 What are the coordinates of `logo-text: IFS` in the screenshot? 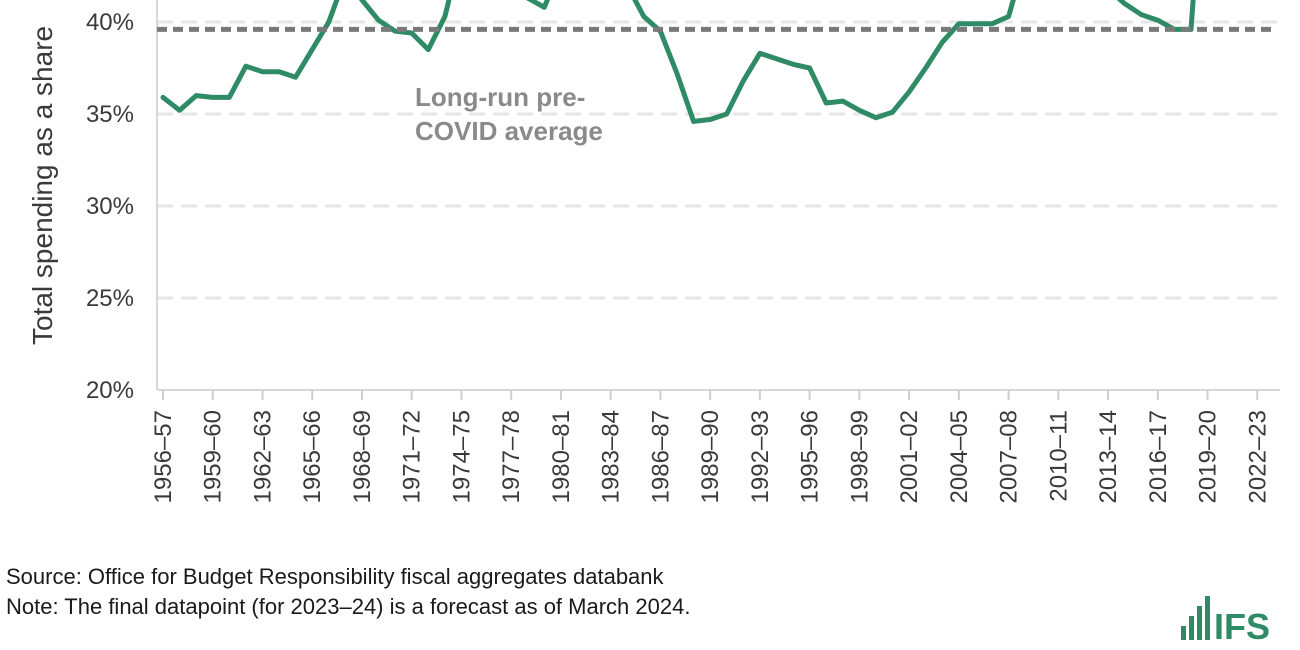 It's located at (1242, 624).